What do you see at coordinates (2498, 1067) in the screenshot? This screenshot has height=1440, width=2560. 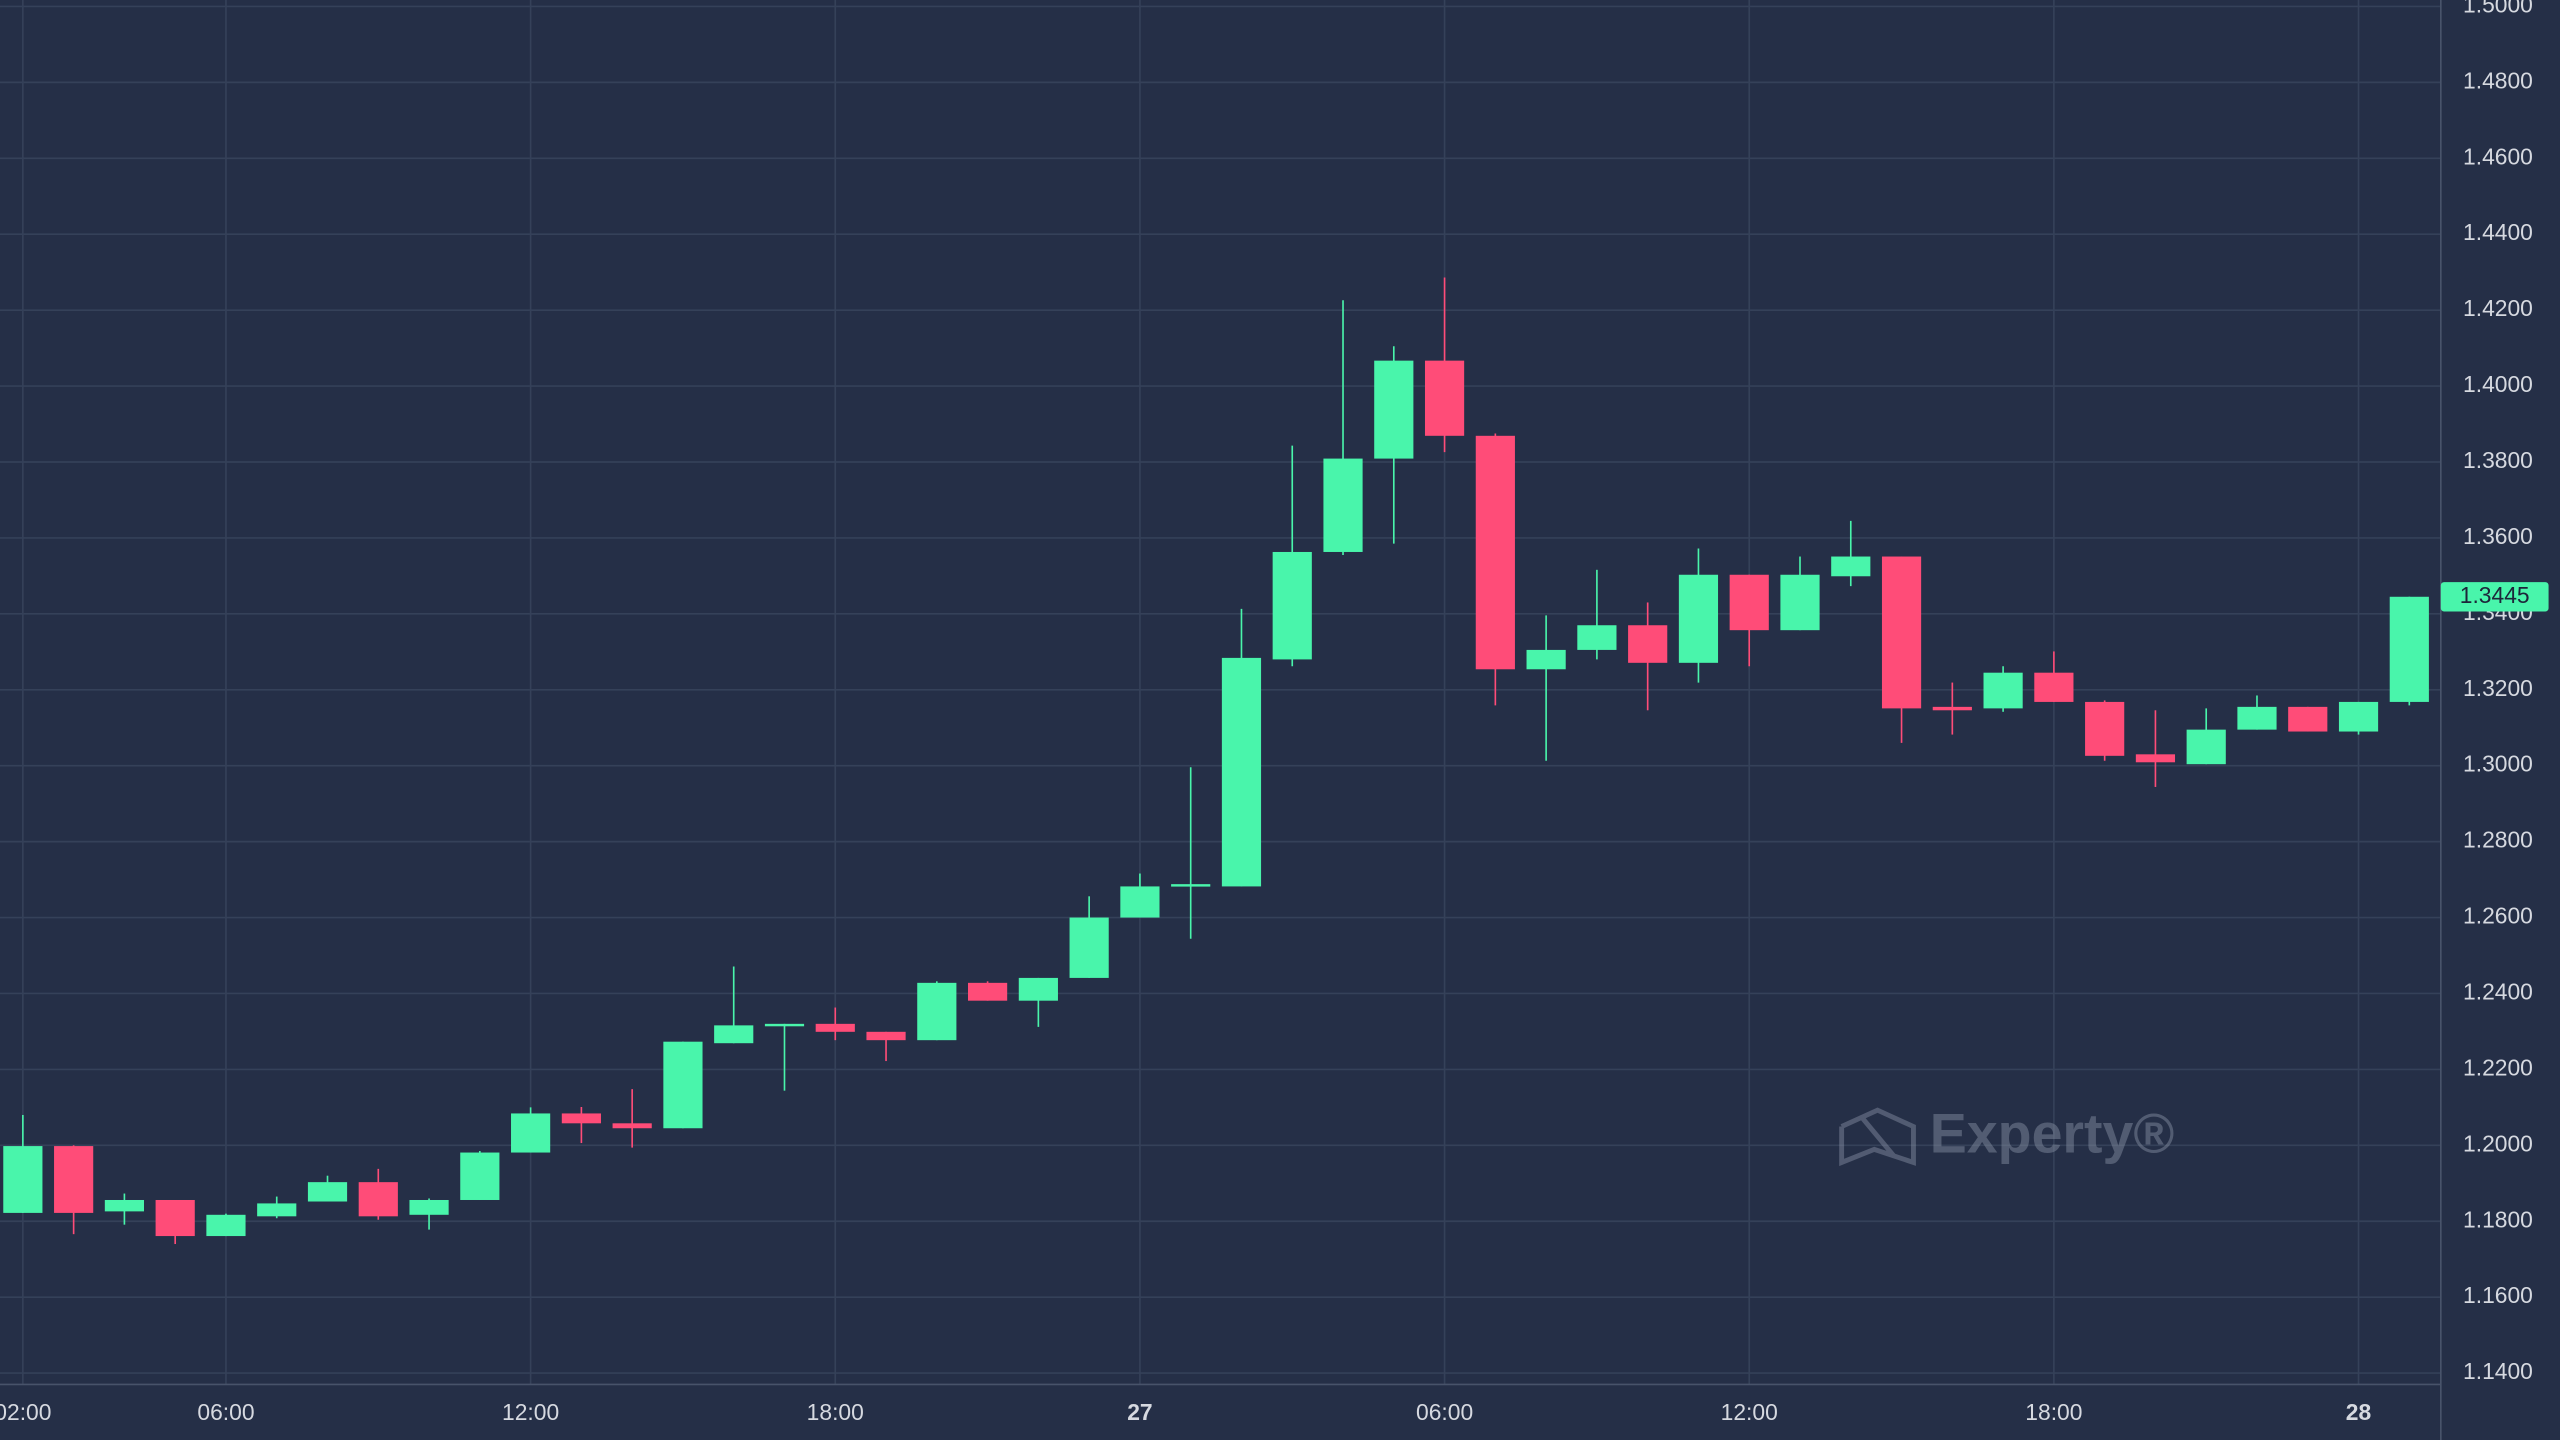 I see `y-tick-label: 1.2200` at bounding box center [2498, 1067].